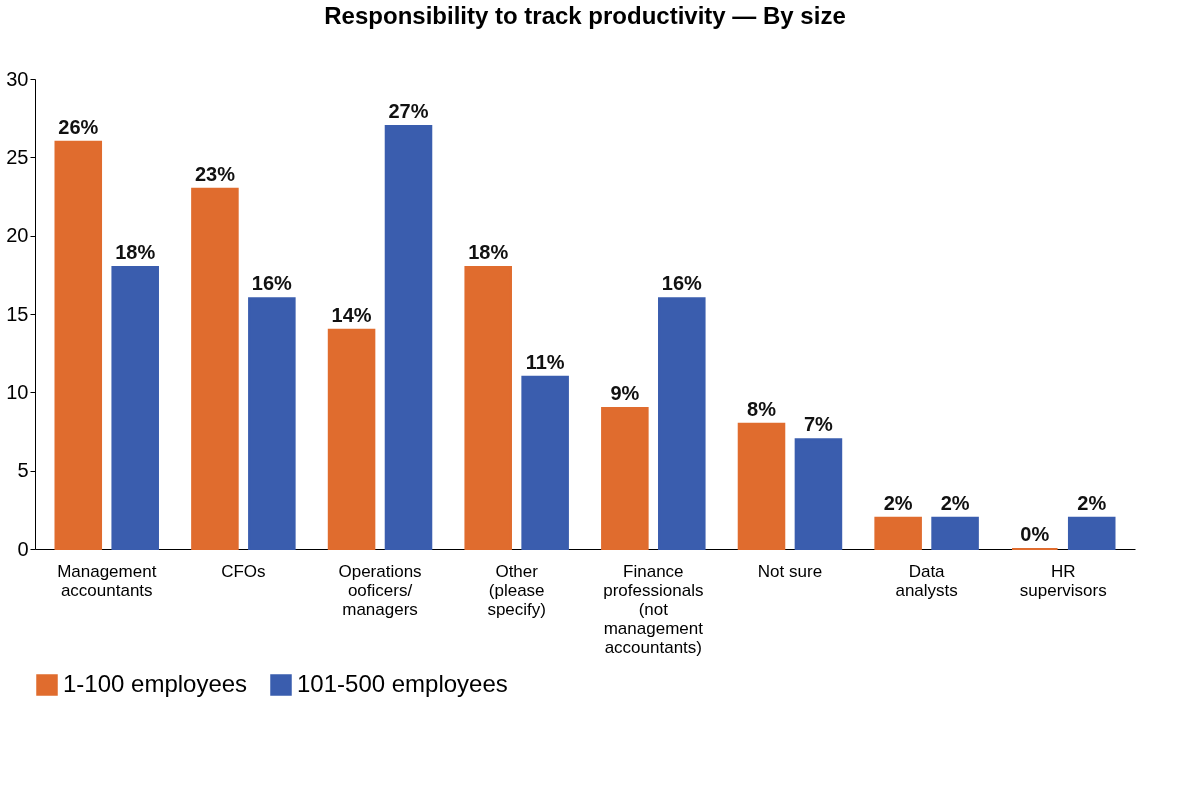 The height and width of the screenshot is (811, 1198). What do you see at coordinates (762, 408) in the screenshot?
I see `data-label: 8%` at bounding box center [762, 408].